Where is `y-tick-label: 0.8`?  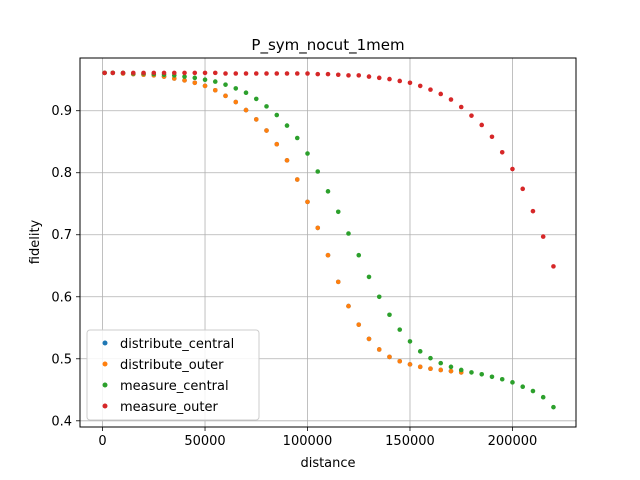
y-tick-label: 0.8 is located at coordinates (61, 173).